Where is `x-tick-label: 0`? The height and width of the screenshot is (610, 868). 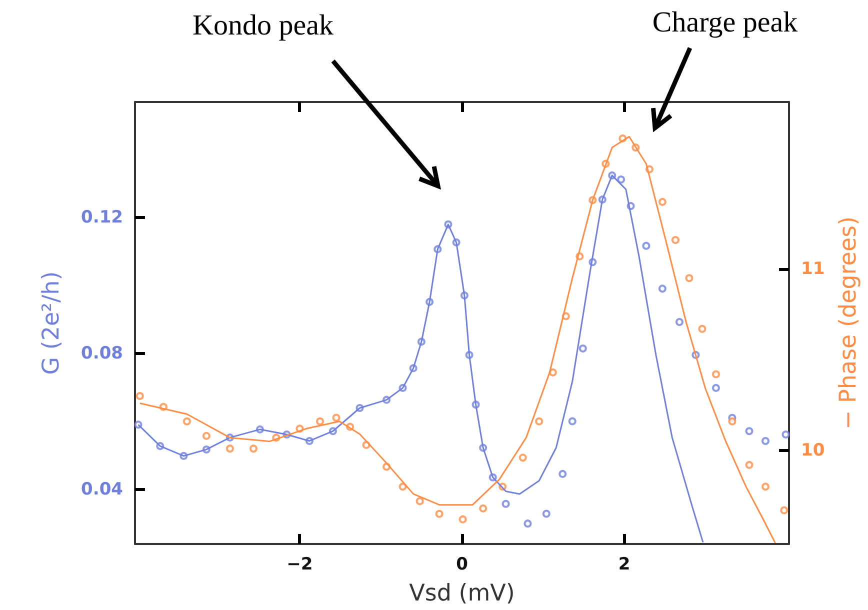 x-tick-label: 0 is located at coordinates (462, 564).